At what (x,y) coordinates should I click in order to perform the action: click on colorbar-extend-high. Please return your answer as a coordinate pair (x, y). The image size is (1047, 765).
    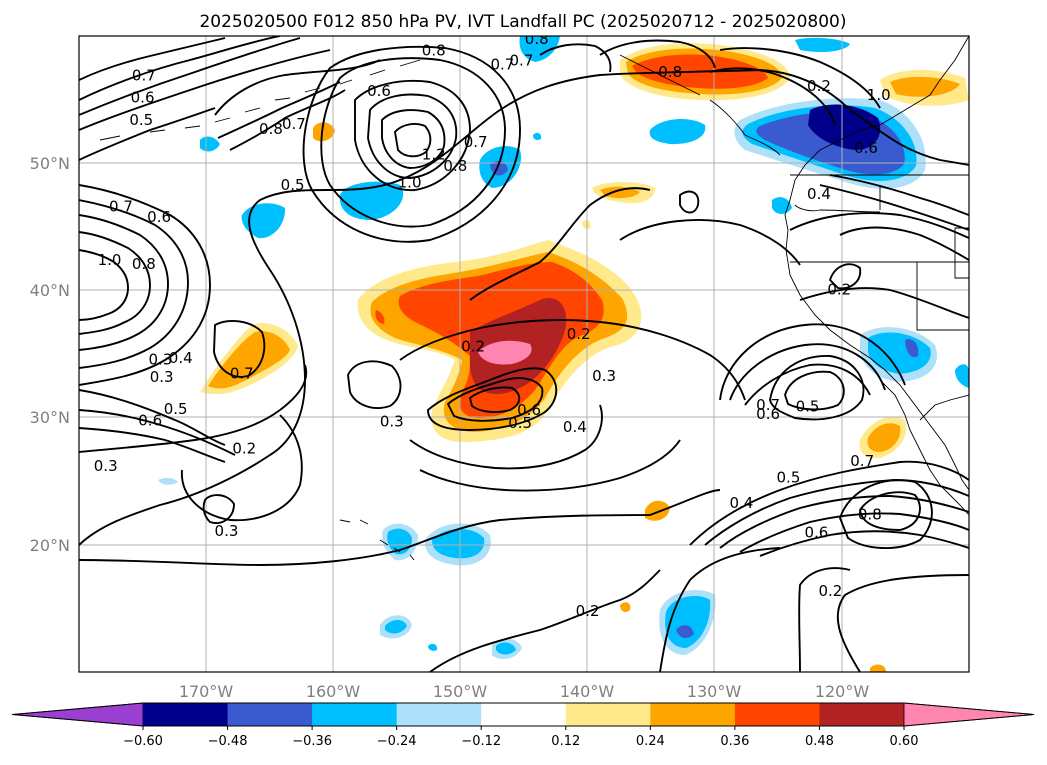
    Looking at the image, I should click on (969, 714).